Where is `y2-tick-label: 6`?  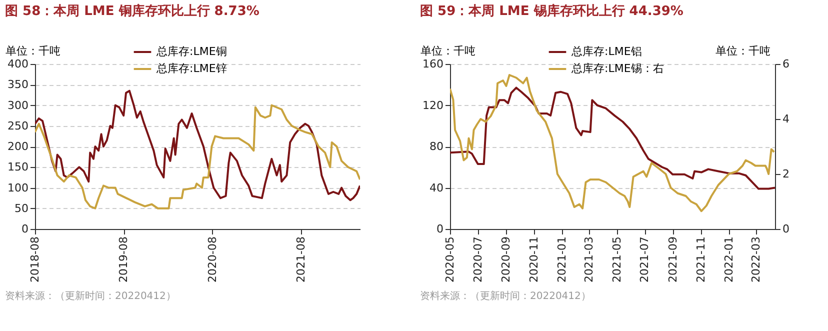 y2-tick-label: 6 is located at coordinates (786, 64).